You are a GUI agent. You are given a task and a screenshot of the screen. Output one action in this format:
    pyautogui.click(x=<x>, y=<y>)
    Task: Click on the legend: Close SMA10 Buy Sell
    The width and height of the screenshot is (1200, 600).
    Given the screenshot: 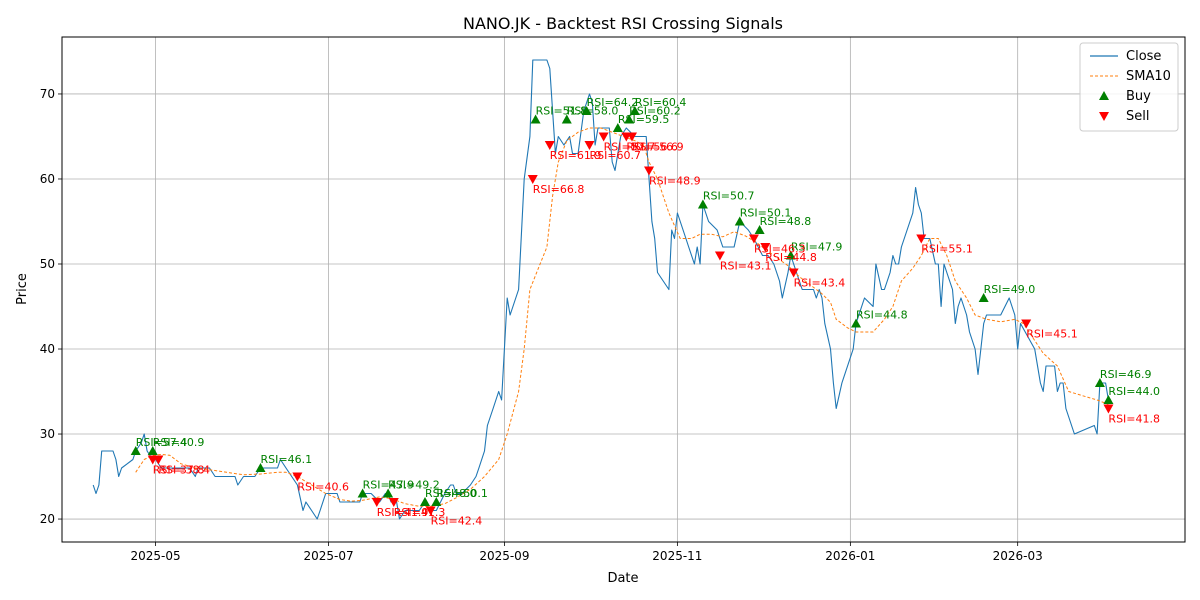 What is the action you would take?
    pyautogui.click(x=1129, y=87)
    